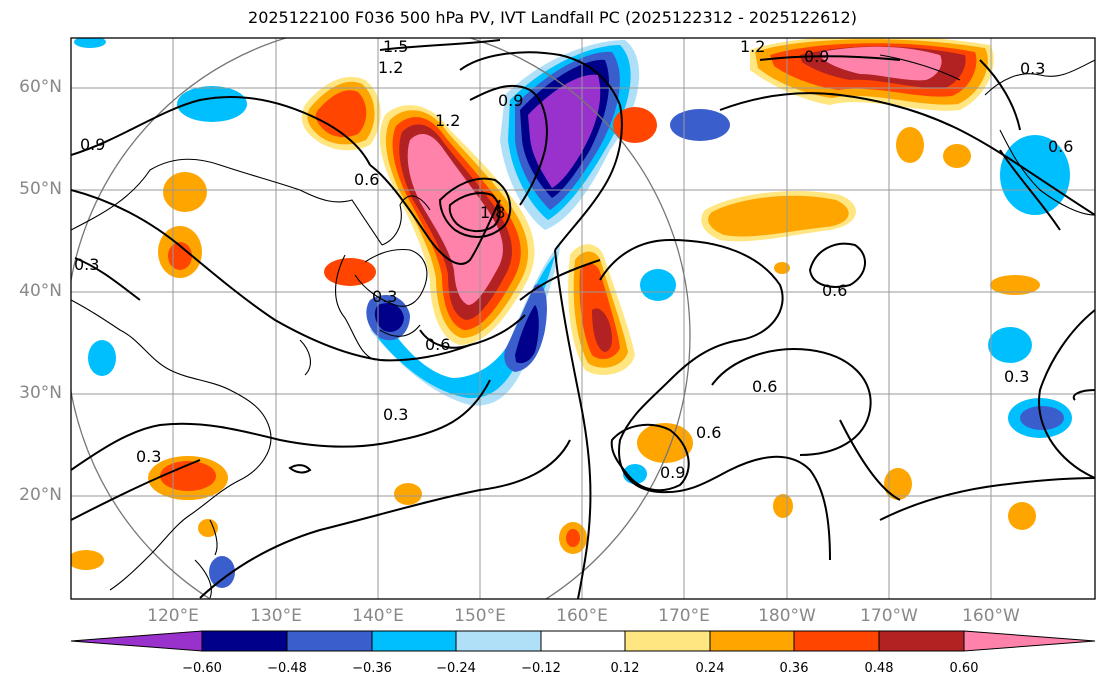 The image size is (1105, 692). I want to click on lat-tick-label: 30°N, so click(40, 393).